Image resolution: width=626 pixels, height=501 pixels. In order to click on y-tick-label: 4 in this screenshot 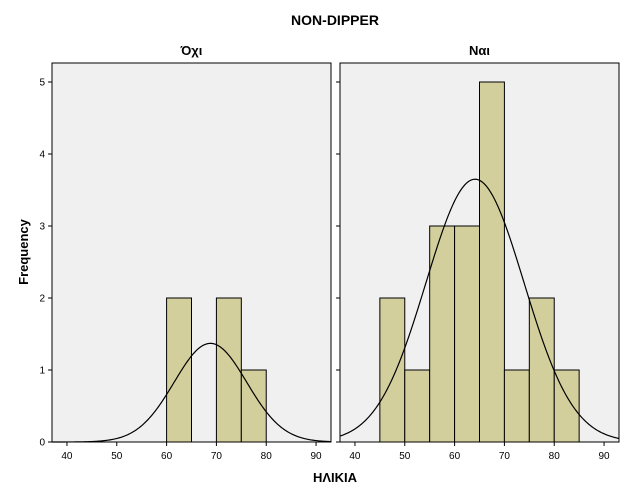, I will do `click(42, 155)`.